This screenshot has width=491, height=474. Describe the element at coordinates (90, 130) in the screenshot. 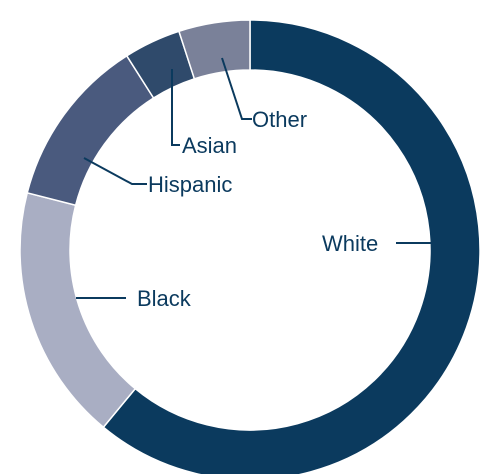

I see `slice-hispanic` at that location.